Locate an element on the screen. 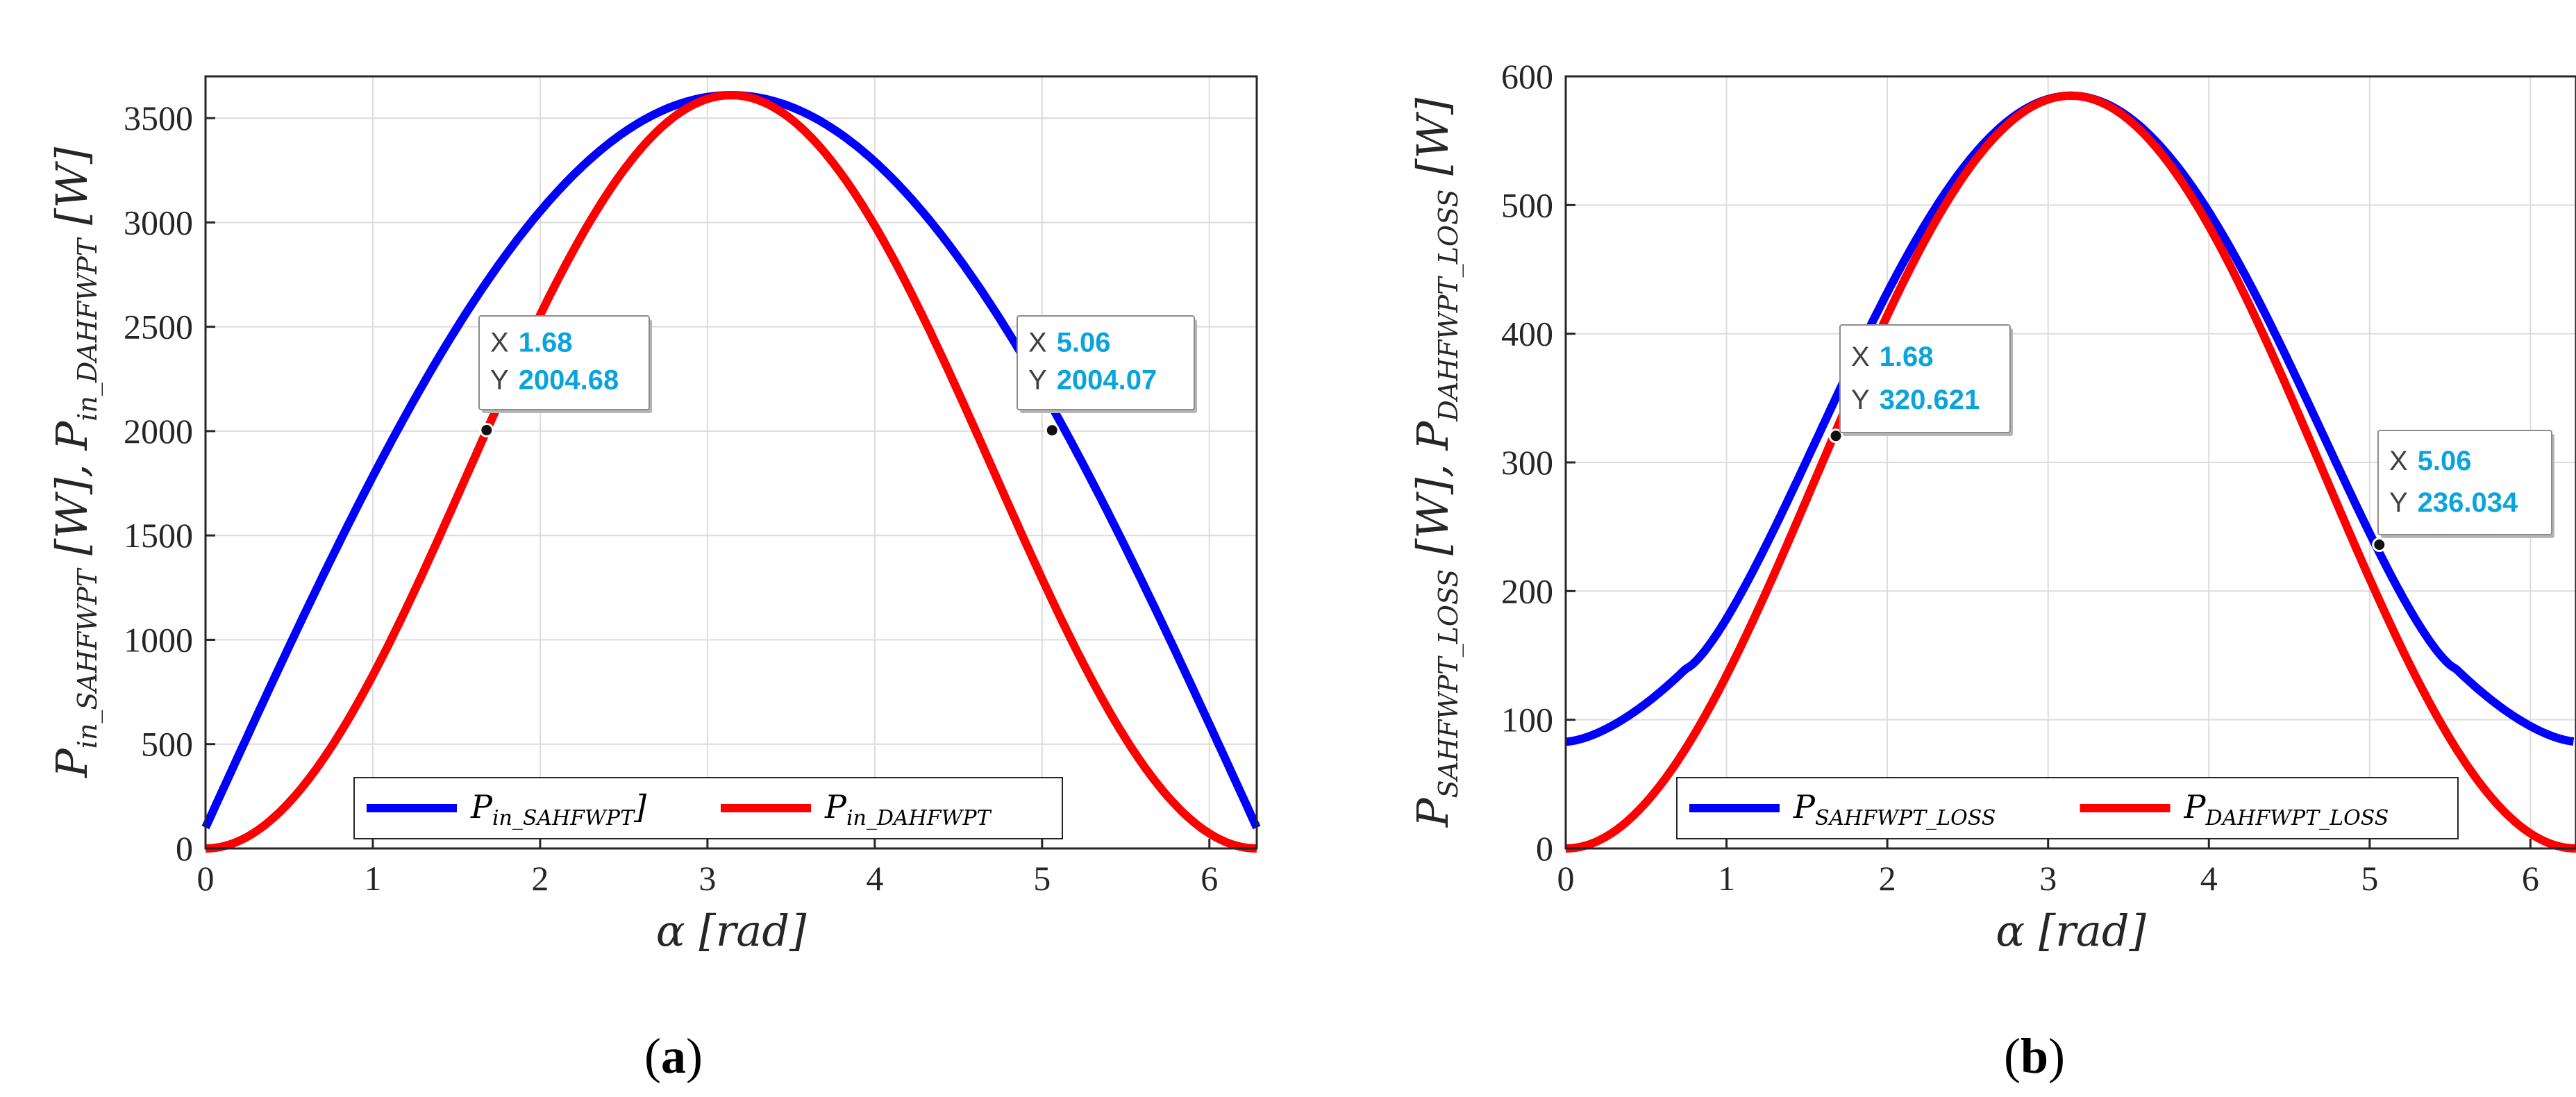 Image resolution: width=2576 pixels, height=1097 pixels. legend-entry-sahfwpt_loss: PSAHFWPT_LOSS is located at coordinates (1894, 809).